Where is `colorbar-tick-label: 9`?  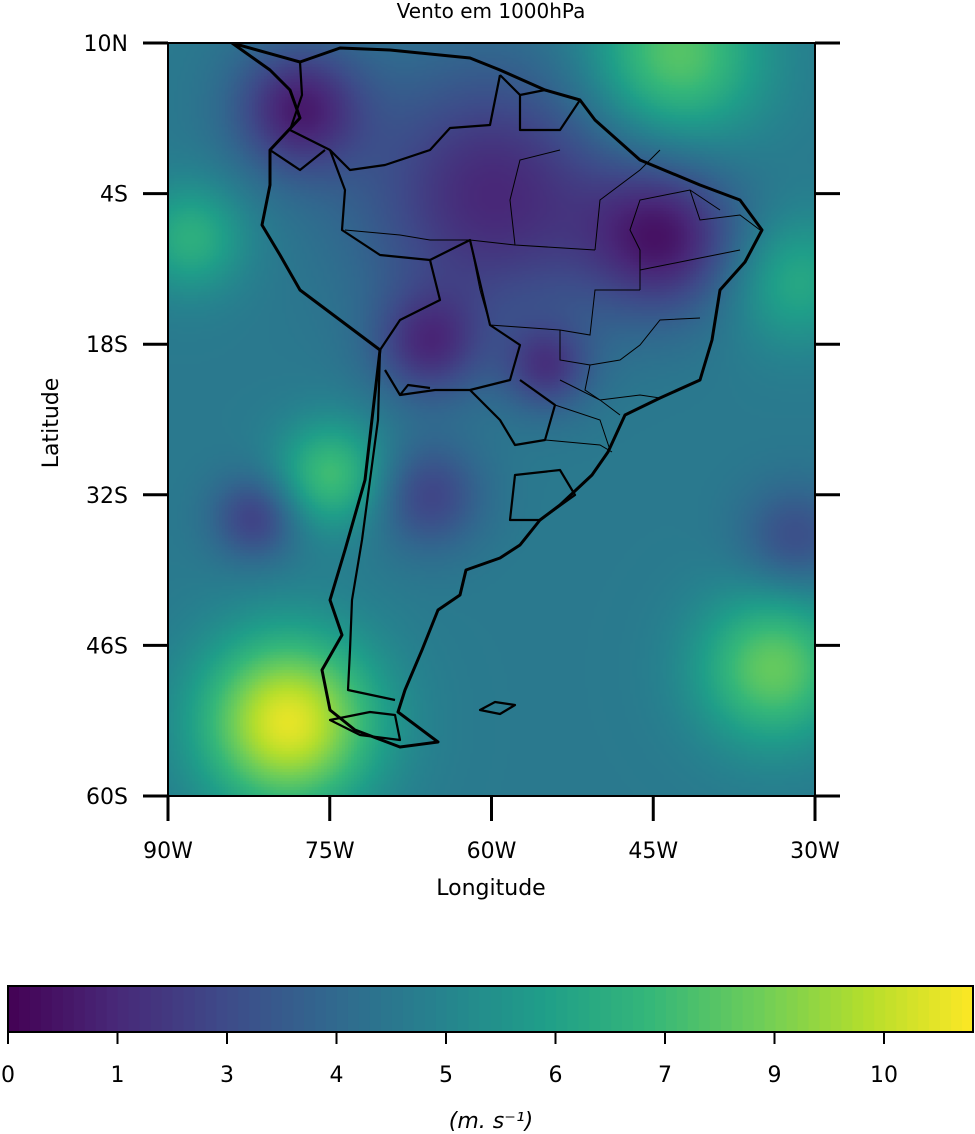
colorbar-tick-label: 9 is located at coordinates (775, 1075).